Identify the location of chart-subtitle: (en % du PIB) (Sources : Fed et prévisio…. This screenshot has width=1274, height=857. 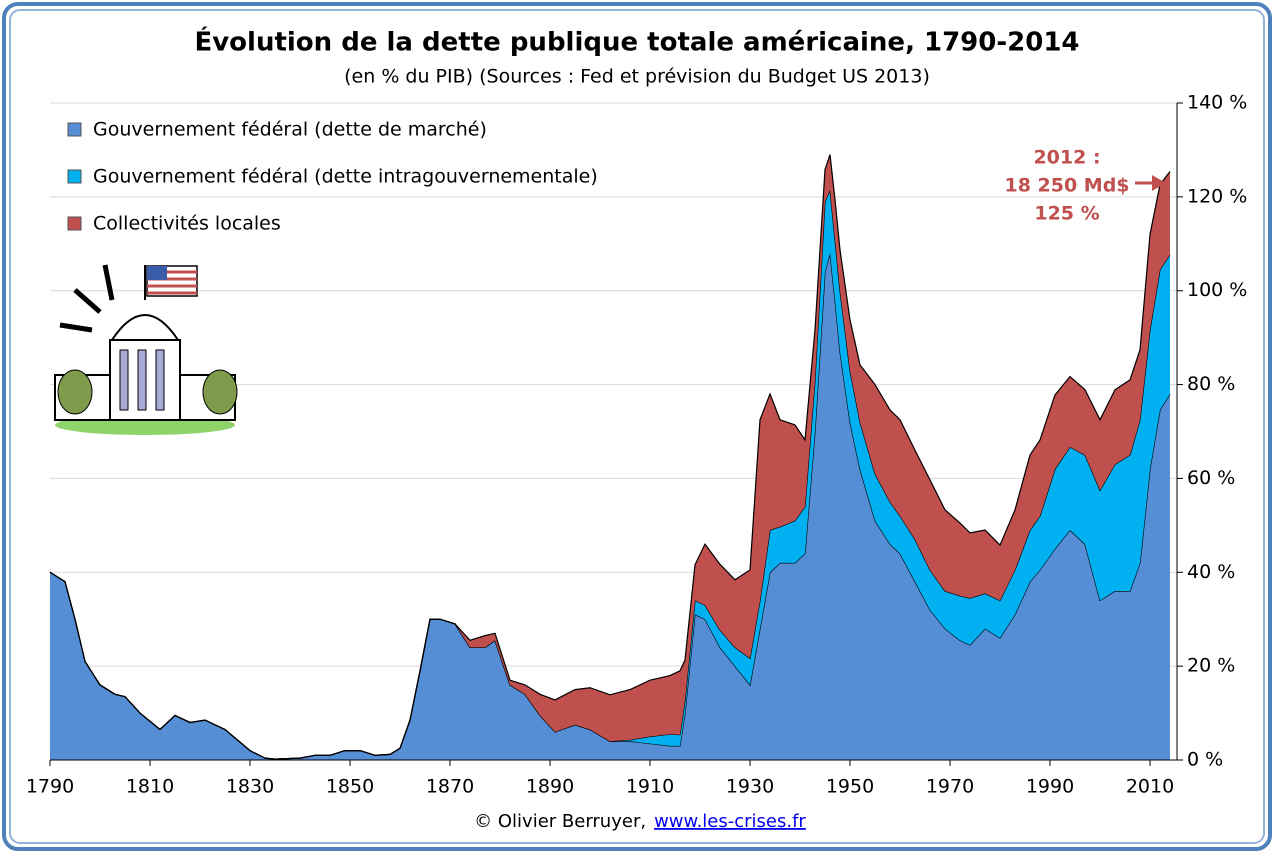
(637, 77).